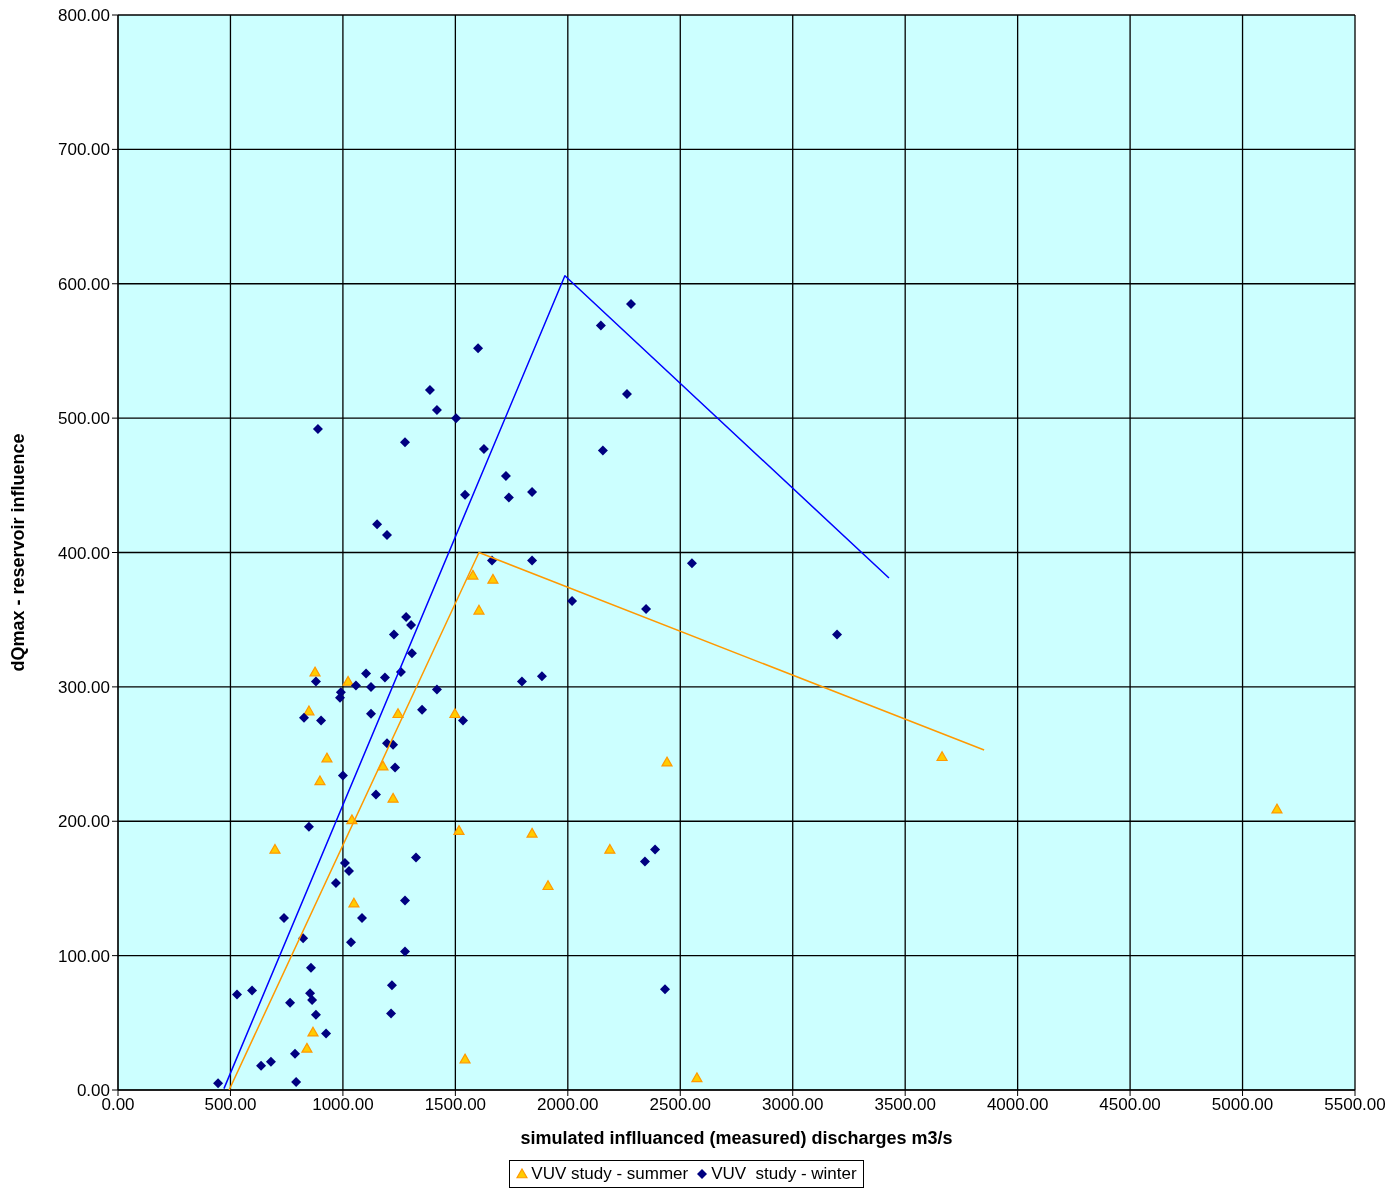 This screenshot has height=1196, width=1394. Describe the element at coordinates (84, 419) in the screenshot. I see `y-tick-label: 500.00` at that location.